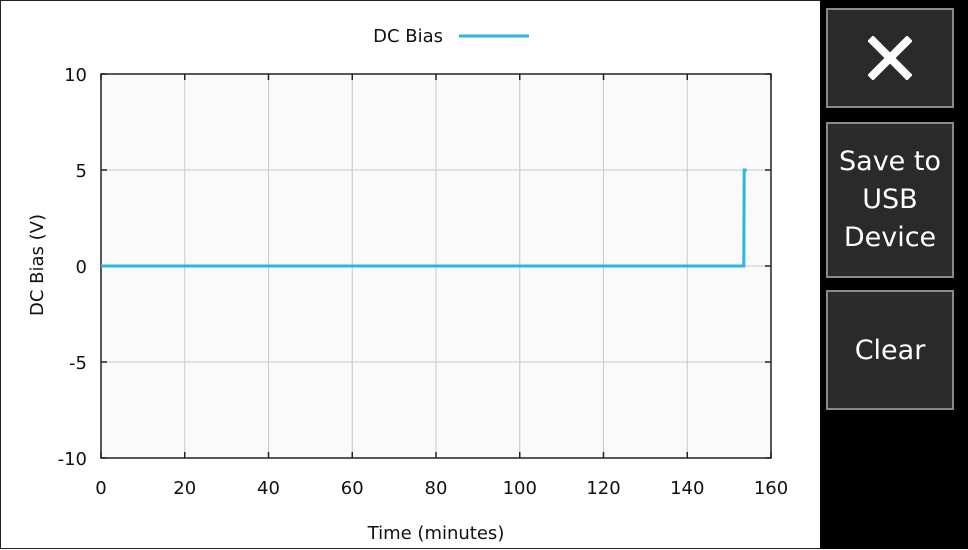 This screenshot has height=550, width=968. I want to click on x-tick-label: 40, so click(268, 488).